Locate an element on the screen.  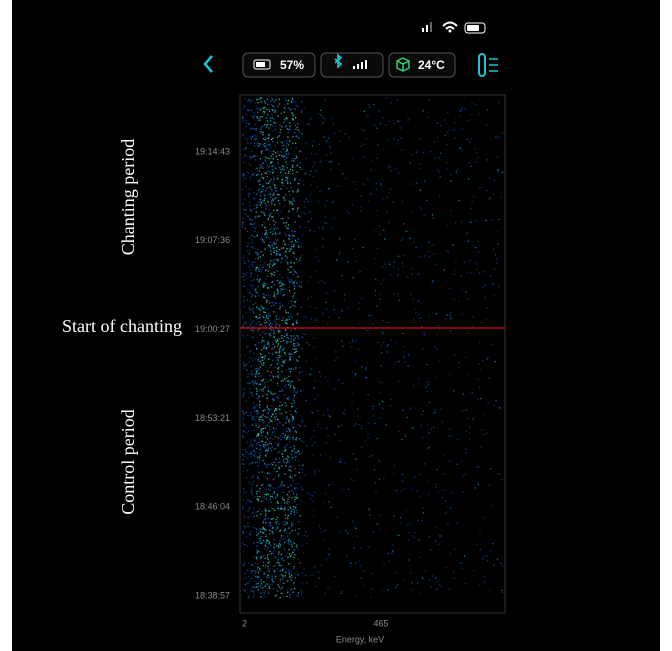
x-axis-label: Energy, keV is located at coordinates (360, 639).